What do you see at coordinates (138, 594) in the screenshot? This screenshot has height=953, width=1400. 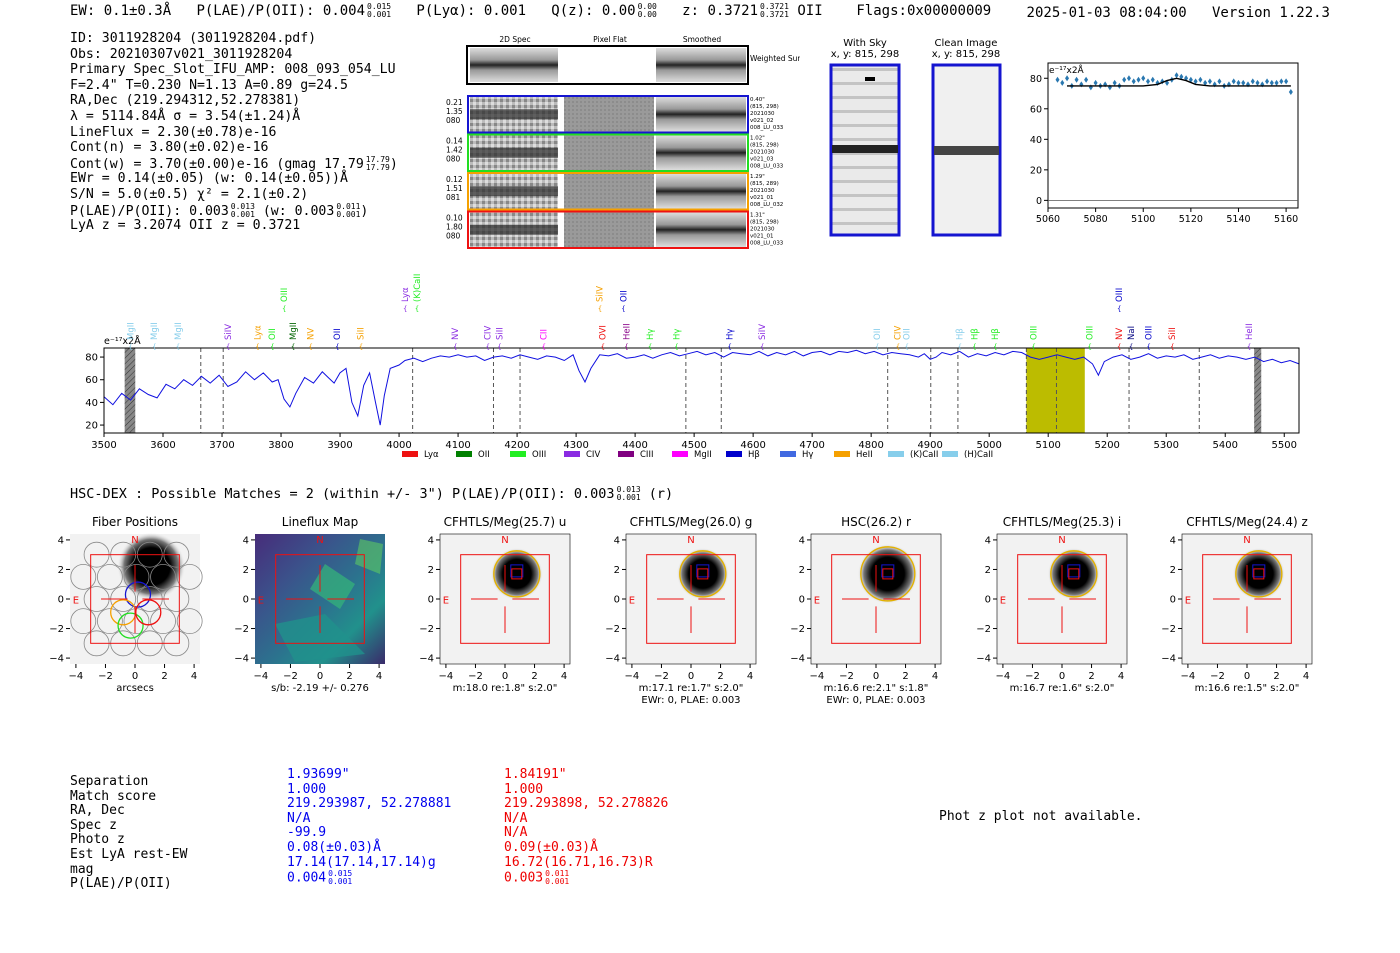 I see `fiber-circle-primary` at bounding box center [138, 594].